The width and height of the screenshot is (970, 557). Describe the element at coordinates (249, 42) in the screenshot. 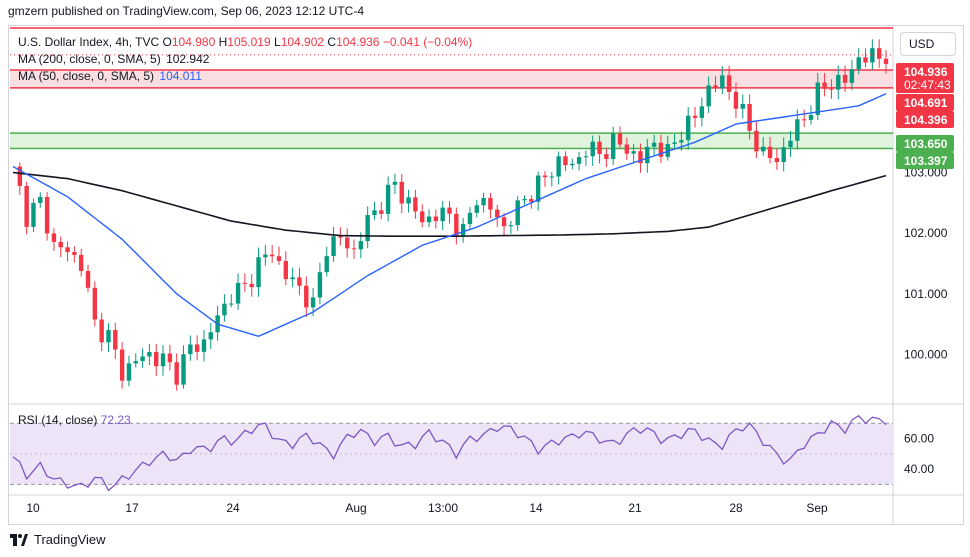

I see `high-value: 105.019` at that location.